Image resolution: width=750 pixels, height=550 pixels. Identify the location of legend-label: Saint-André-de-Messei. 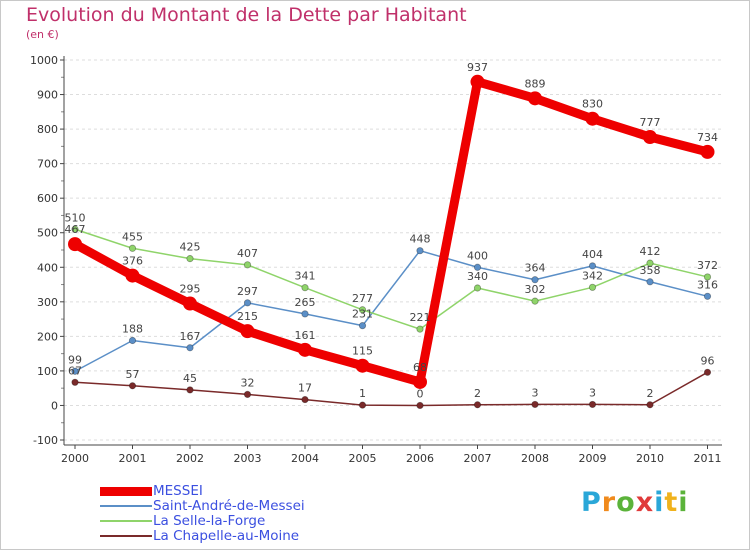
(229, 506).